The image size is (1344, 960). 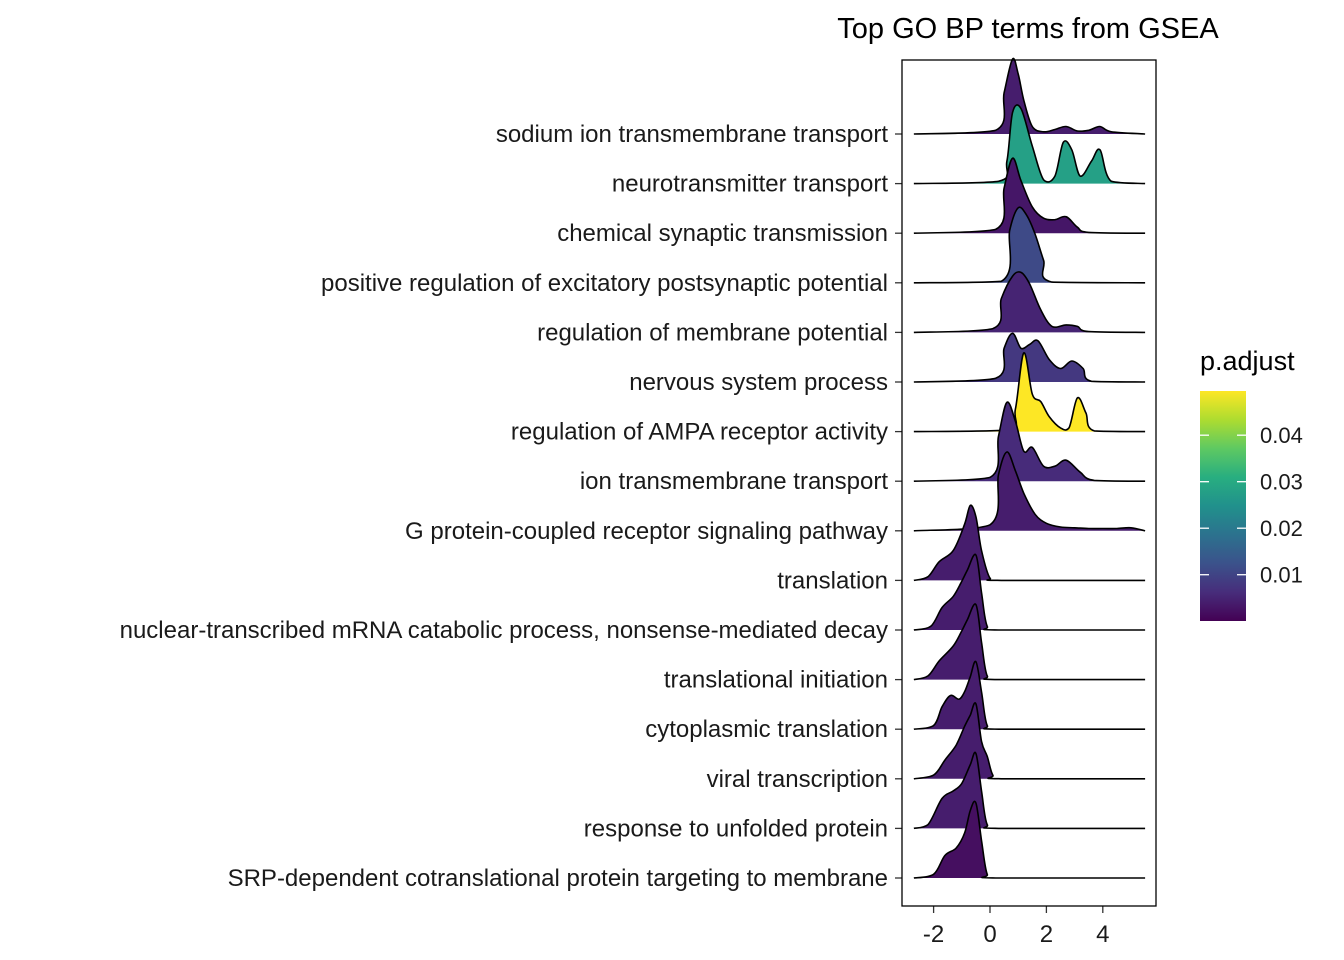 I want to click on ridge-regulation-of-membrane-potential, so click(x=1029, y=302).